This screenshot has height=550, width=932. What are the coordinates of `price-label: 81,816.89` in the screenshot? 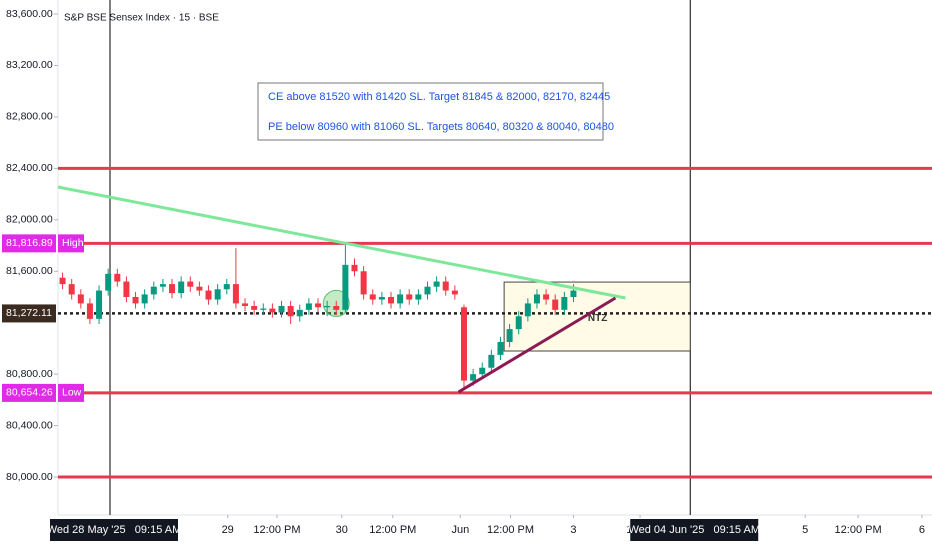 It's located at (29, 243).